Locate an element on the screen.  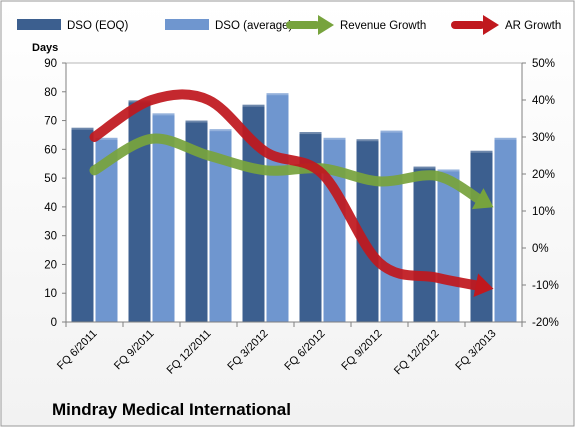
y-left-tick-label: 60 is located at coordinates (50, 150).